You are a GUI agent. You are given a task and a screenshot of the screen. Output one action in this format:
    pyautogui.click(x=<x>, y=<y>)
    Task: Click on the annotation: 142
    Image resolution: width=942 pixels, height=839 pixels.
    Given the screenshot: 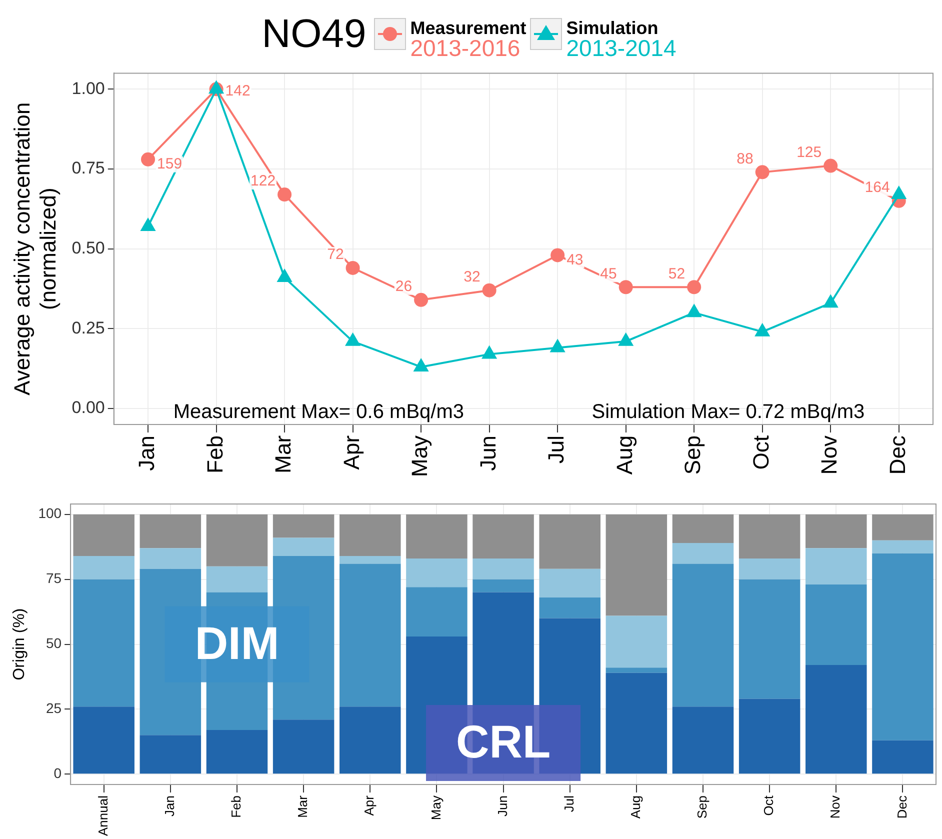 What is the action you would take?
    pyautogui.click(x=237, y=91)
    